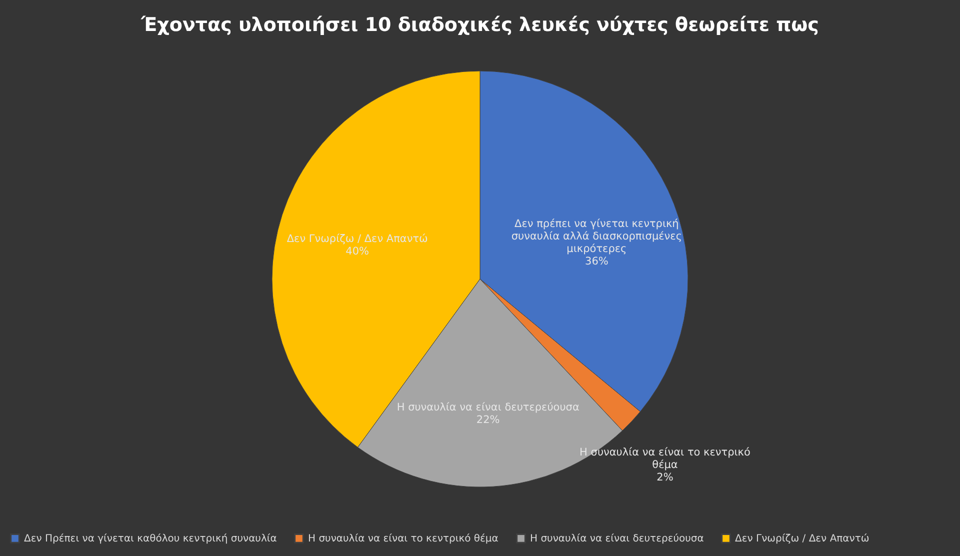 This screenshot has height=556, width=960. I want to click on legend-label: Δεν Πρέπει να γίνεται καθόλου κεντρική συναυλία, so click(151, 538).